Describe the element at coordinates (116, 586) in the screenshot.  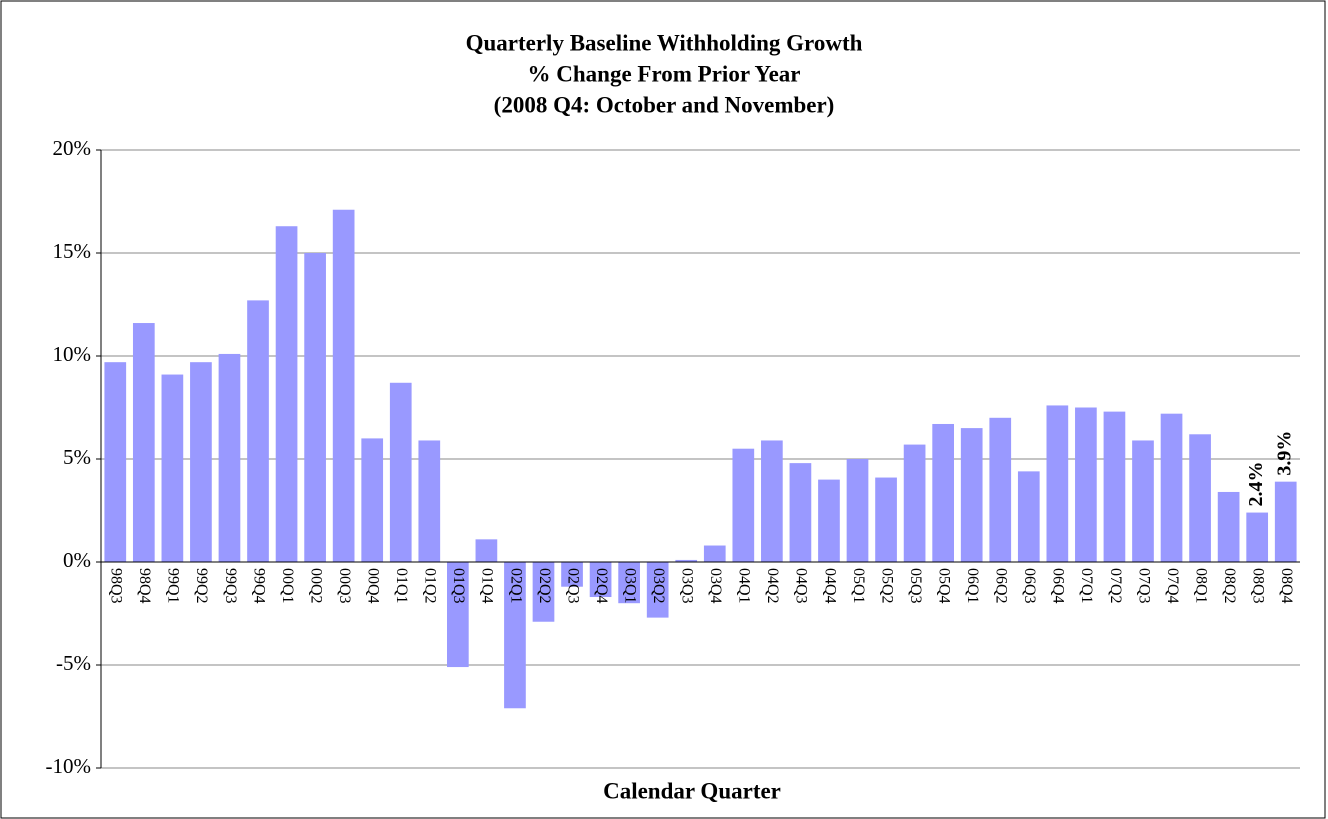
I see `x-tick-label: 98Q3` at that location.